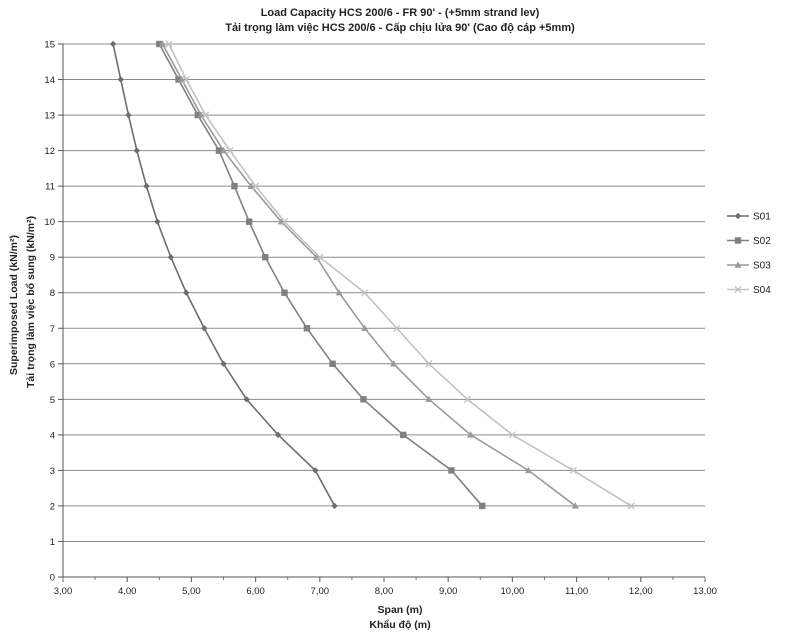 This screenshot has height=637, width=800. I want to click on legend-marker-s03, so click(738, 264).